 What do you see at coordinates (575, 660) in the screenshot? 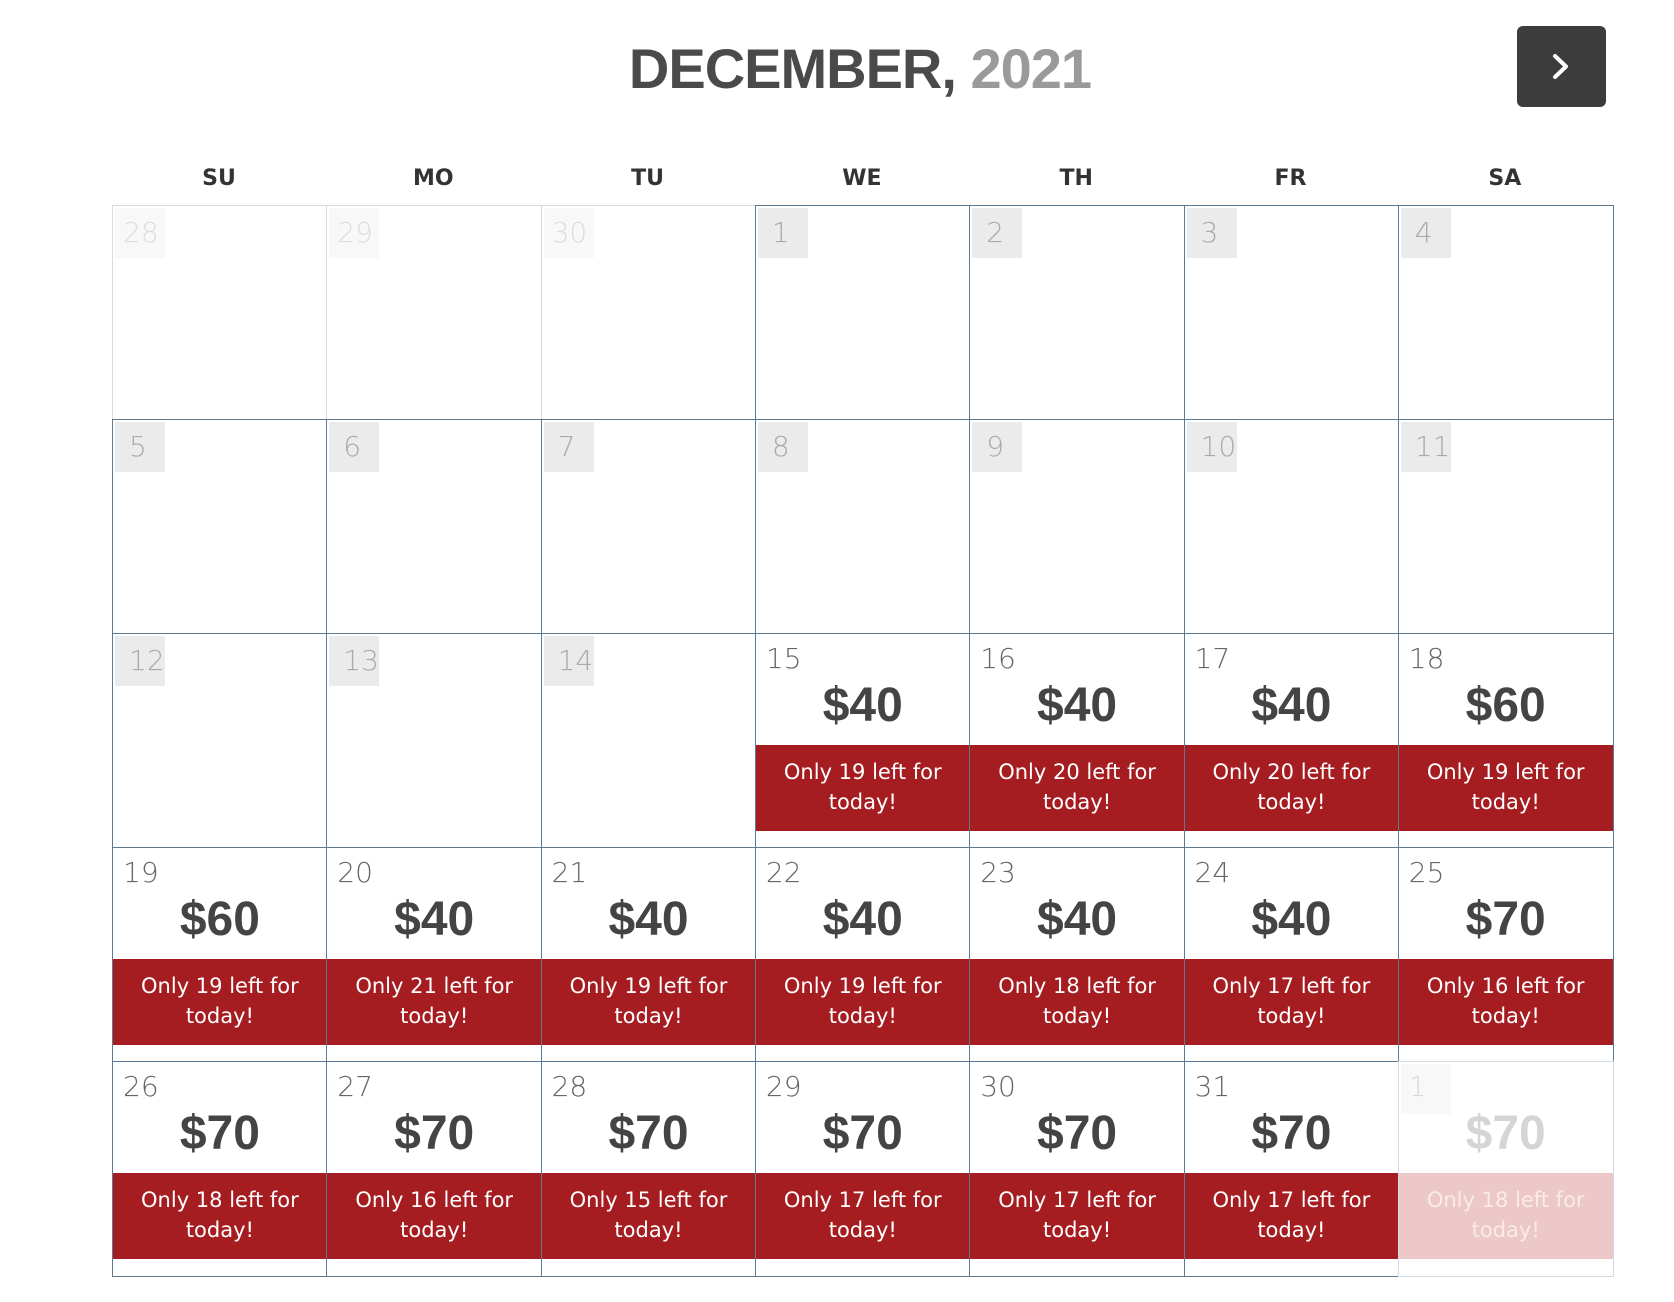
I see `day-number: 14` at bounding box center [575, 660].